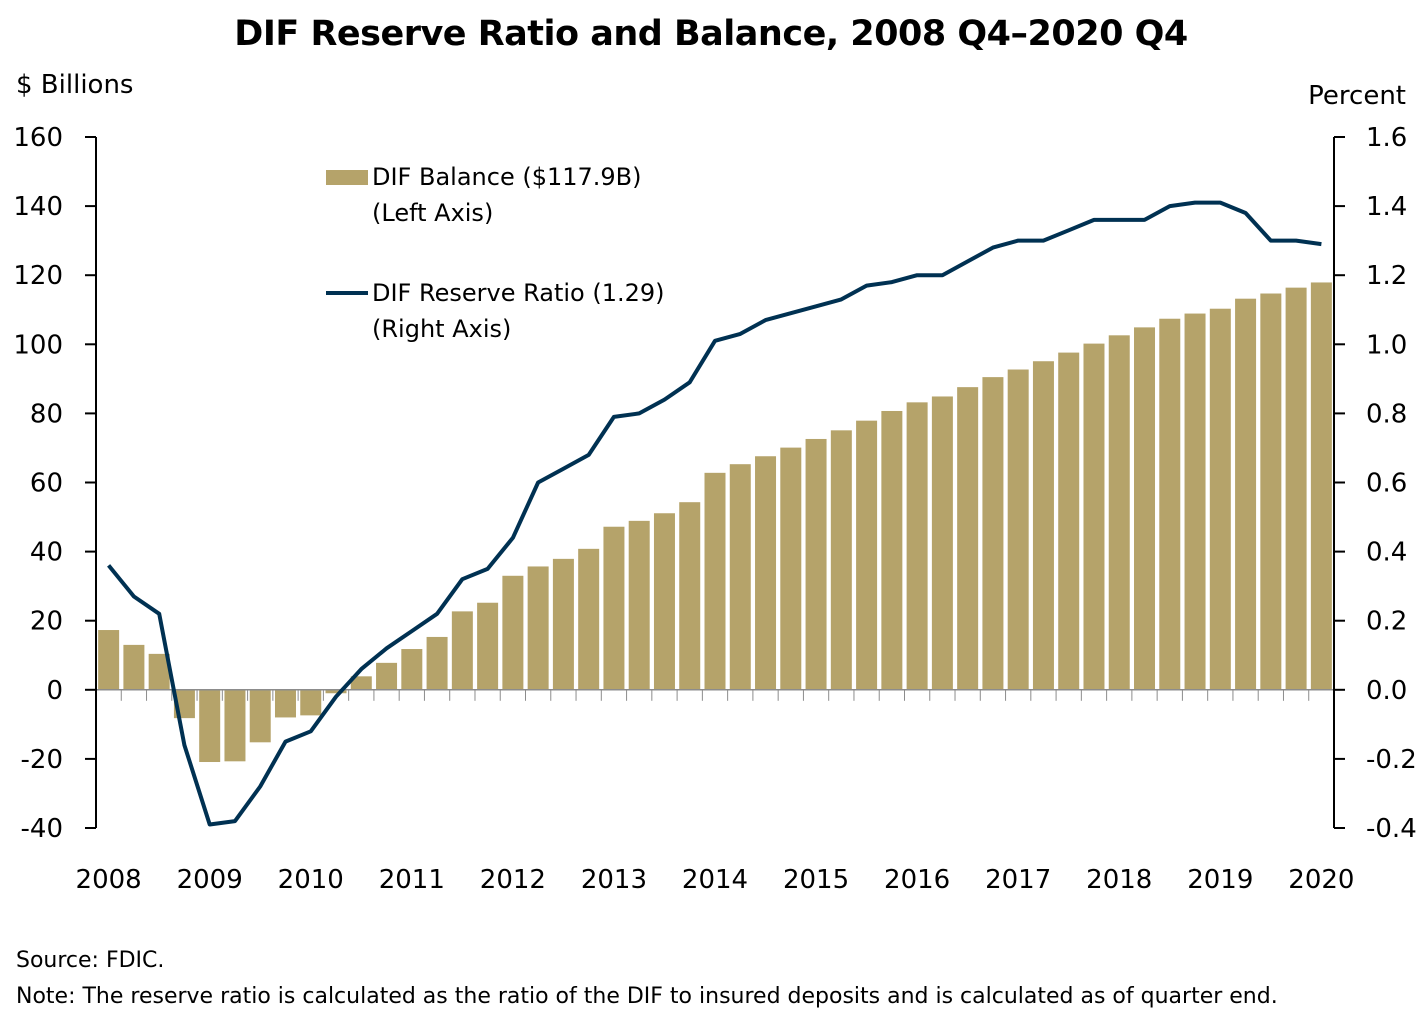 The width and height of the screenshot is (1422, 1033). Describe the element at coordinates (46, 553) in the screenshot. I see `left-tick-label: 40` at that location.